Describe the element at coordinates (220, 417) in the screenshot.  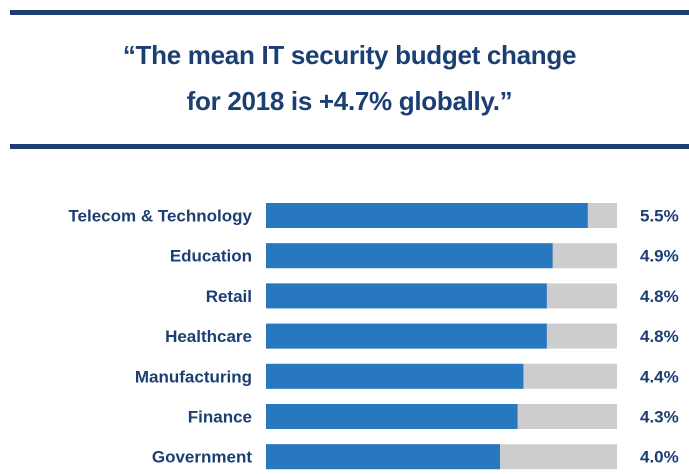
I see `category-label: Finance` at that location.